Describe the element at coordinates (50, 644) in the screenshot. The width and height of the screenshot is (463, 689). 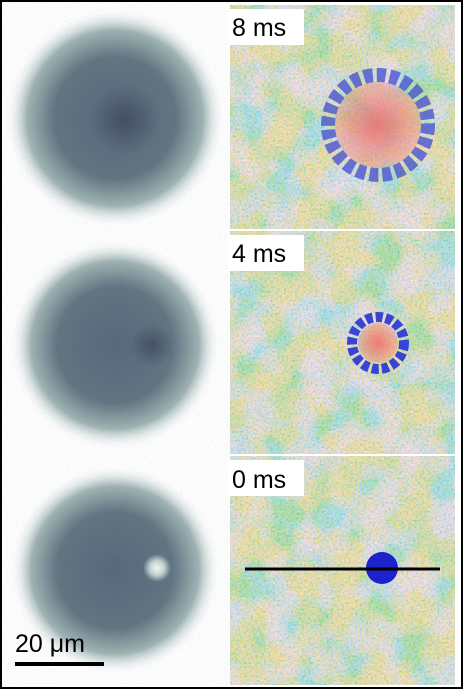
I see `scale-label: 20 μm` at that location.